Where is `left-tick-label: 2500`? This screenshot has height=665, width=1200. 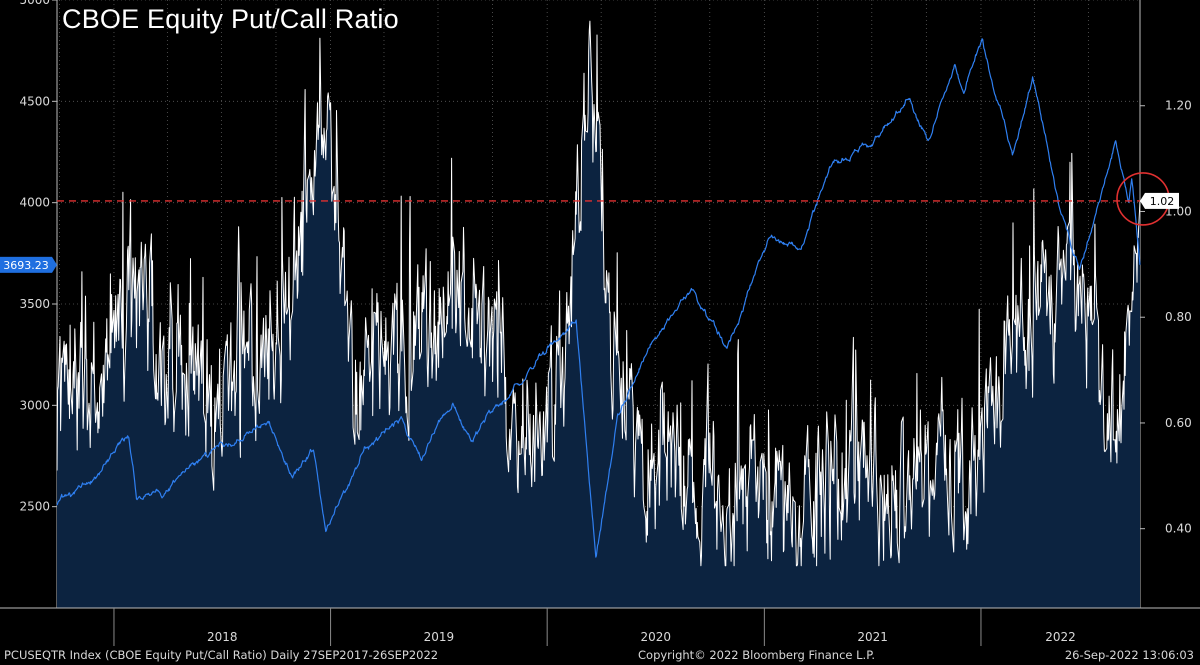 left-tick-label: 2500 is located at coordinates (34, 507).